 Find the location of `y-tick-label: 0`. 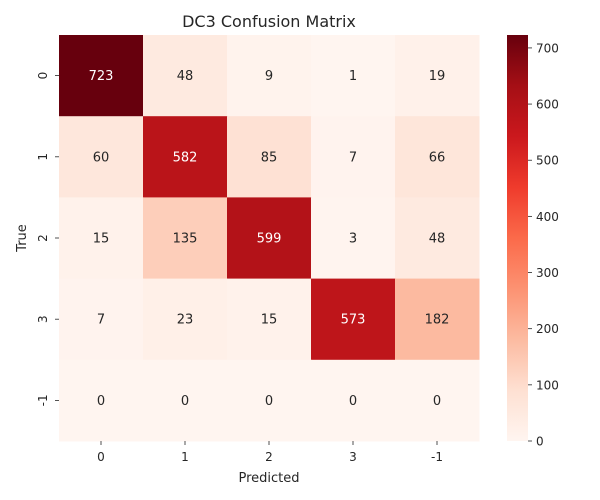

y-tick-label: 0 is located at coordinates (43, 76).